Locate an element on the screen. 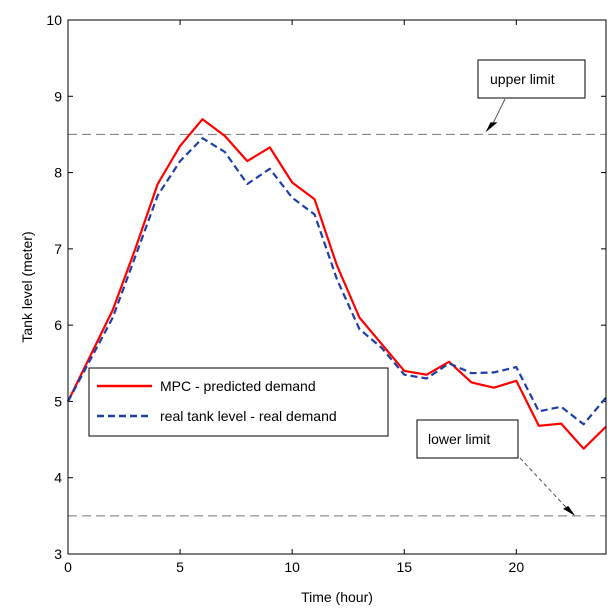 The width and height of the screenshot is (608, 608). y-tick-label: 8 is located at coordinates (58, 173).